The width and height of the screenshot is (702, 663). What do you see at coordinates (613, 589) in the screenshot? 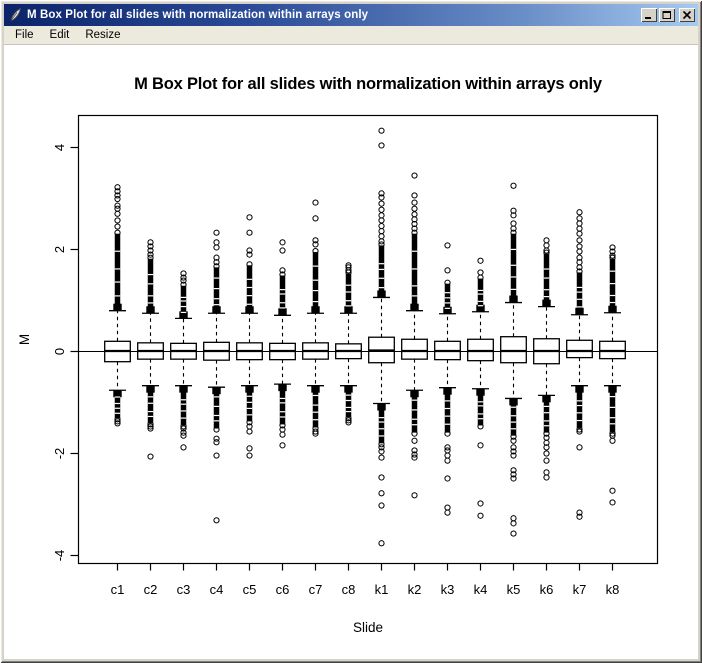
I see `x-tick-label: k8` at bounding box center [613, 589].